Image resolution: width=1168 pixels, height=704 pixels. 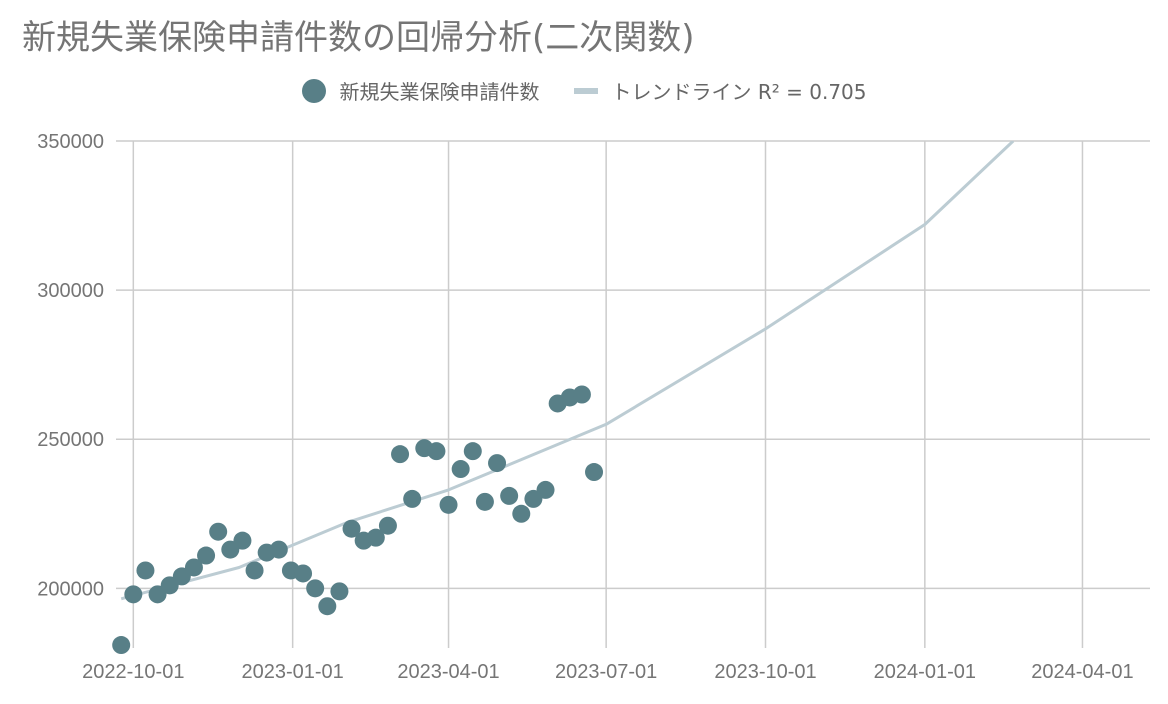 I want to click on x-tick-label: 2023-07-01, so click(x=606, y=672).